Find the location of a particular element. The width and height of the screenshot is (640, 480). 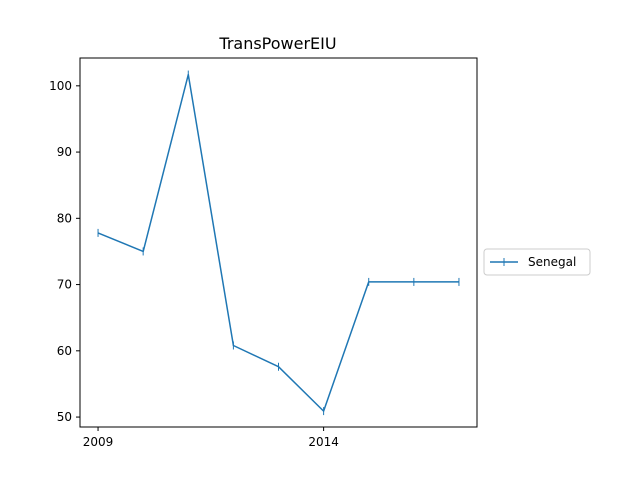

legend-label-senegal: Senegal is located at coordinates (552, 262).